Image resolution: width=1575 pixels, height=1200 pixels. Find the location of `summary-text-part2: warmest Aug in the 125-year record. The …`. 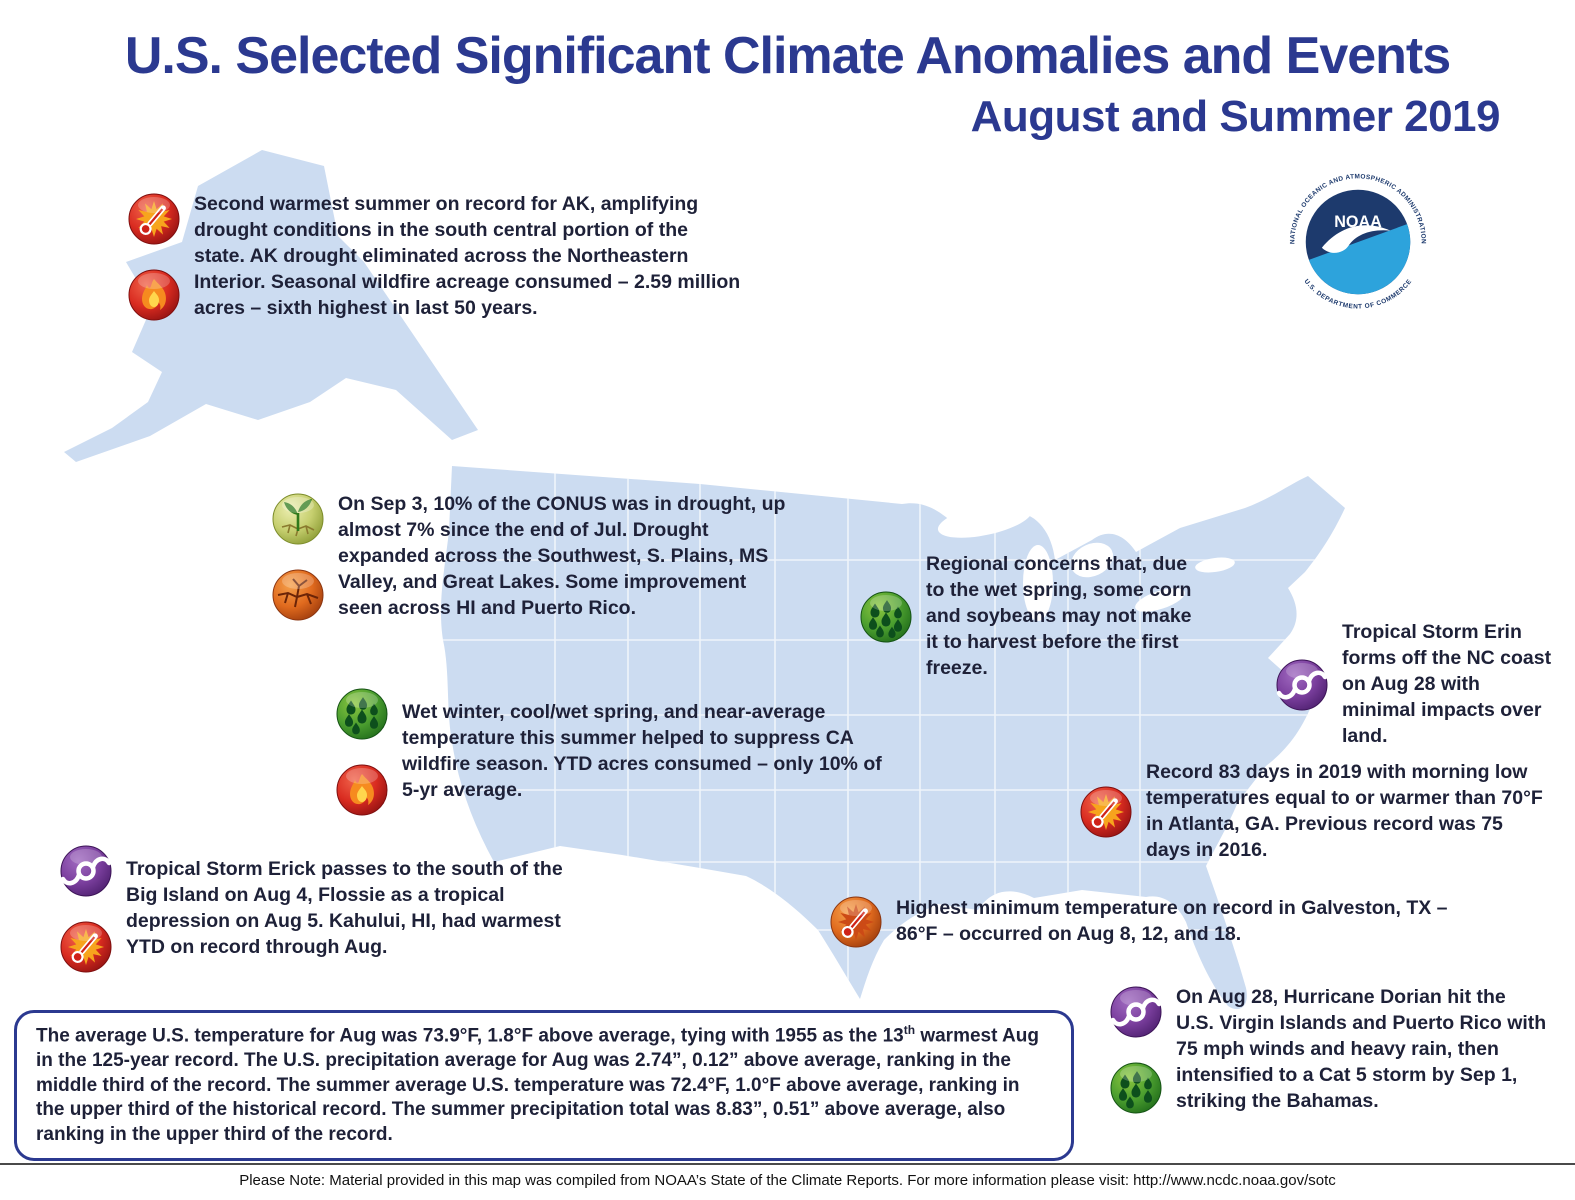

summary-text-part2: warmest Aug in the 125-year record. The … is located at coordinates (537, 1085).